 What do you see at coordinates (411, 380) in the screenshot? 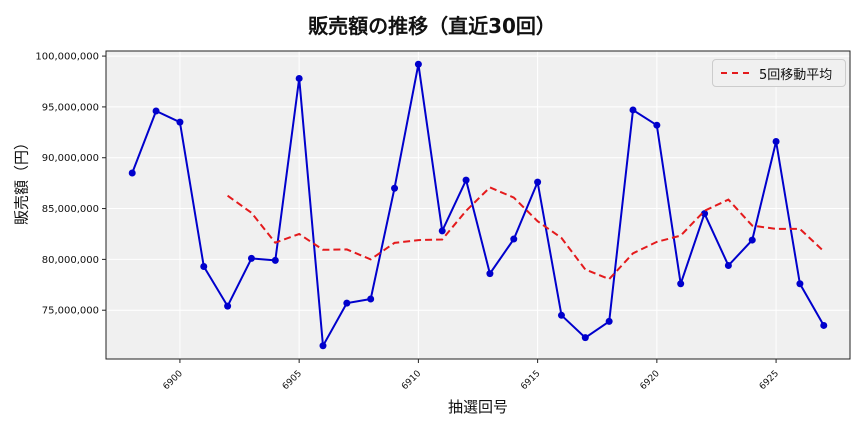
I see `x-tick-label: 6910` at bounding box center [411, 380].